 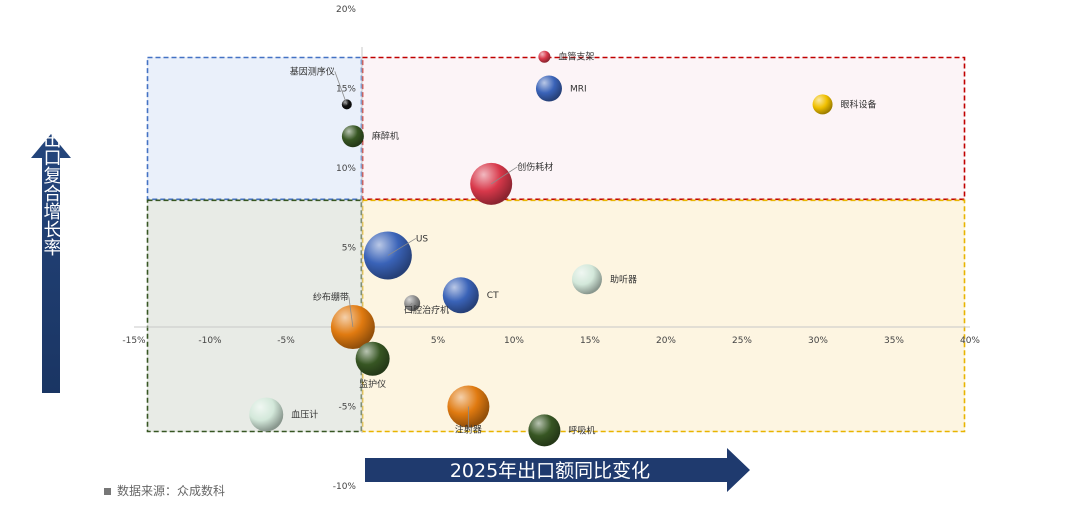 I want to click on bullet-square-icon, so click(x=107, y=491).